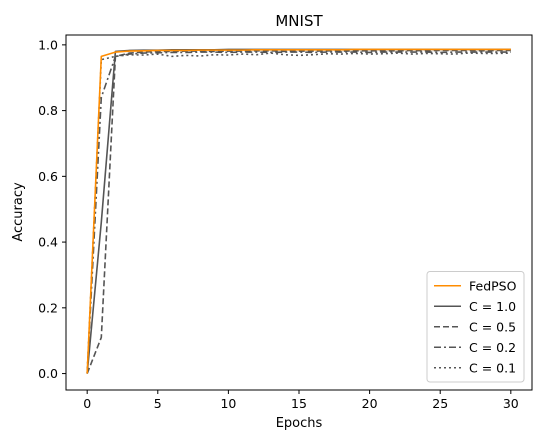 The height and width of the screenshot is (439, 550). I want to click on x-axis-ticks: 0 5 10 15 20 25 30, so click(301, 400).